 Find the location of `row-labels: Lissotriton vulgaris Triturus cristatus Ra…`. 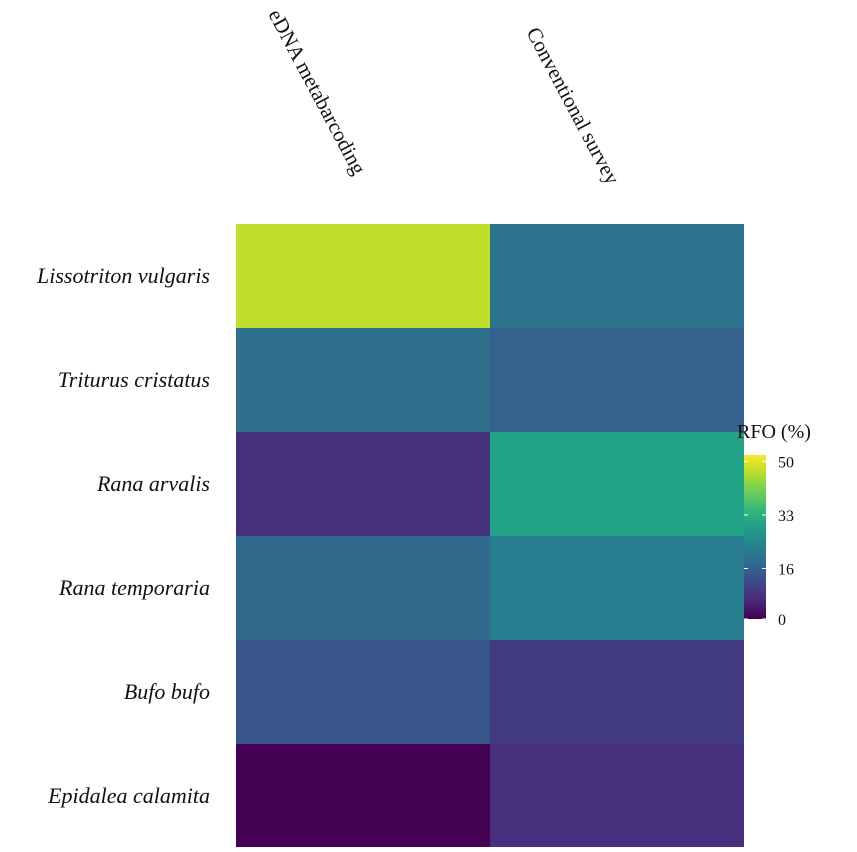

row-labels: Lissotriton vulgaris Triturus cristatus Ra… is located at coordinates (123, 535).